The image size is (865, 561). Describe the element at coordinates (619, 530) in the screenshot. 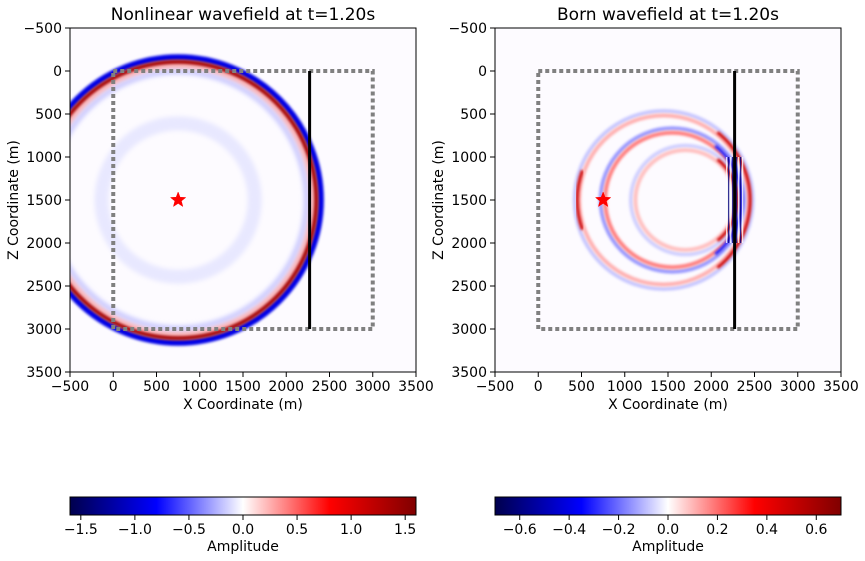

I see `colorbar-tick-label: −0.2` at that location.